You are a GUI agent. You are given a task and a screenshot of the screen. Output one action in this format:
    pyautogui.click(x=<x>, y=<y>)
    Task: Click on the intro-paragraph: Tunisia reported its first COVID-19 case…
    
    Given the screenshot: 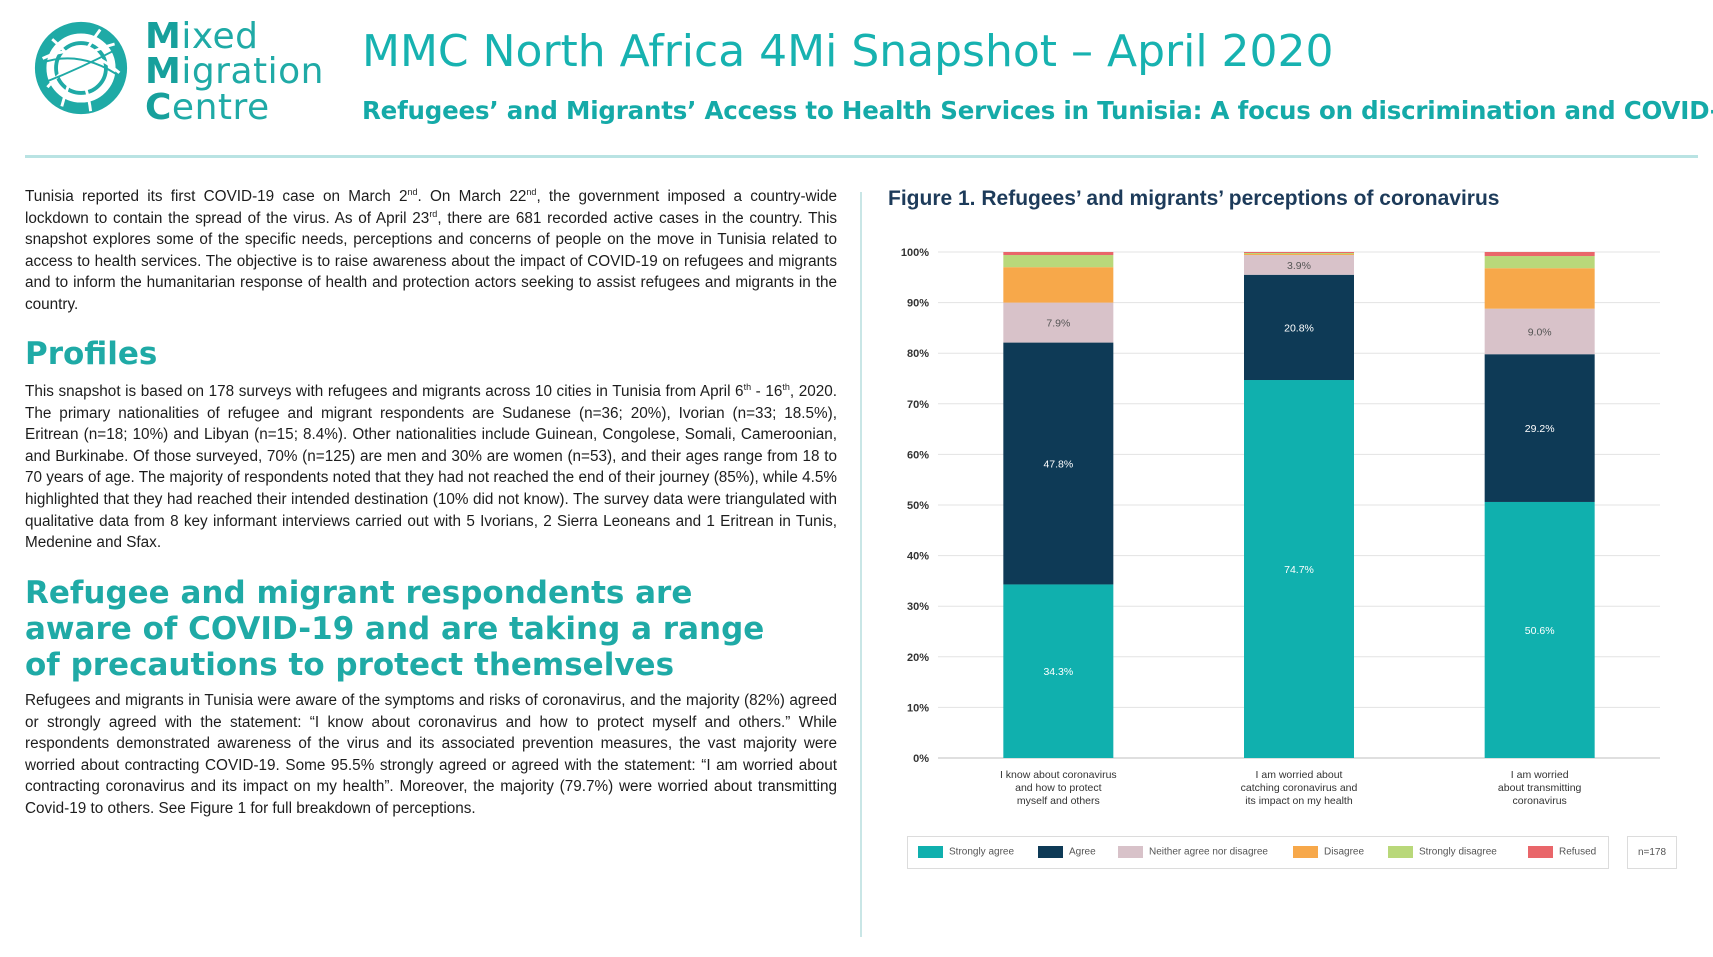 What is the action you would take?
    pyautogui.click(x=431, y=249)
    